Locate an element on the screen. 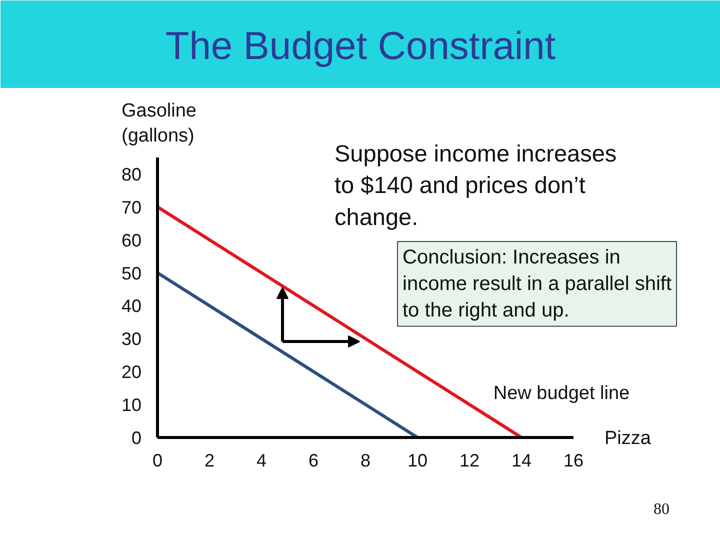 The height and width of the screenshot is (540, 720). x-tick-label: 6 is located at coordinates (313, 460).